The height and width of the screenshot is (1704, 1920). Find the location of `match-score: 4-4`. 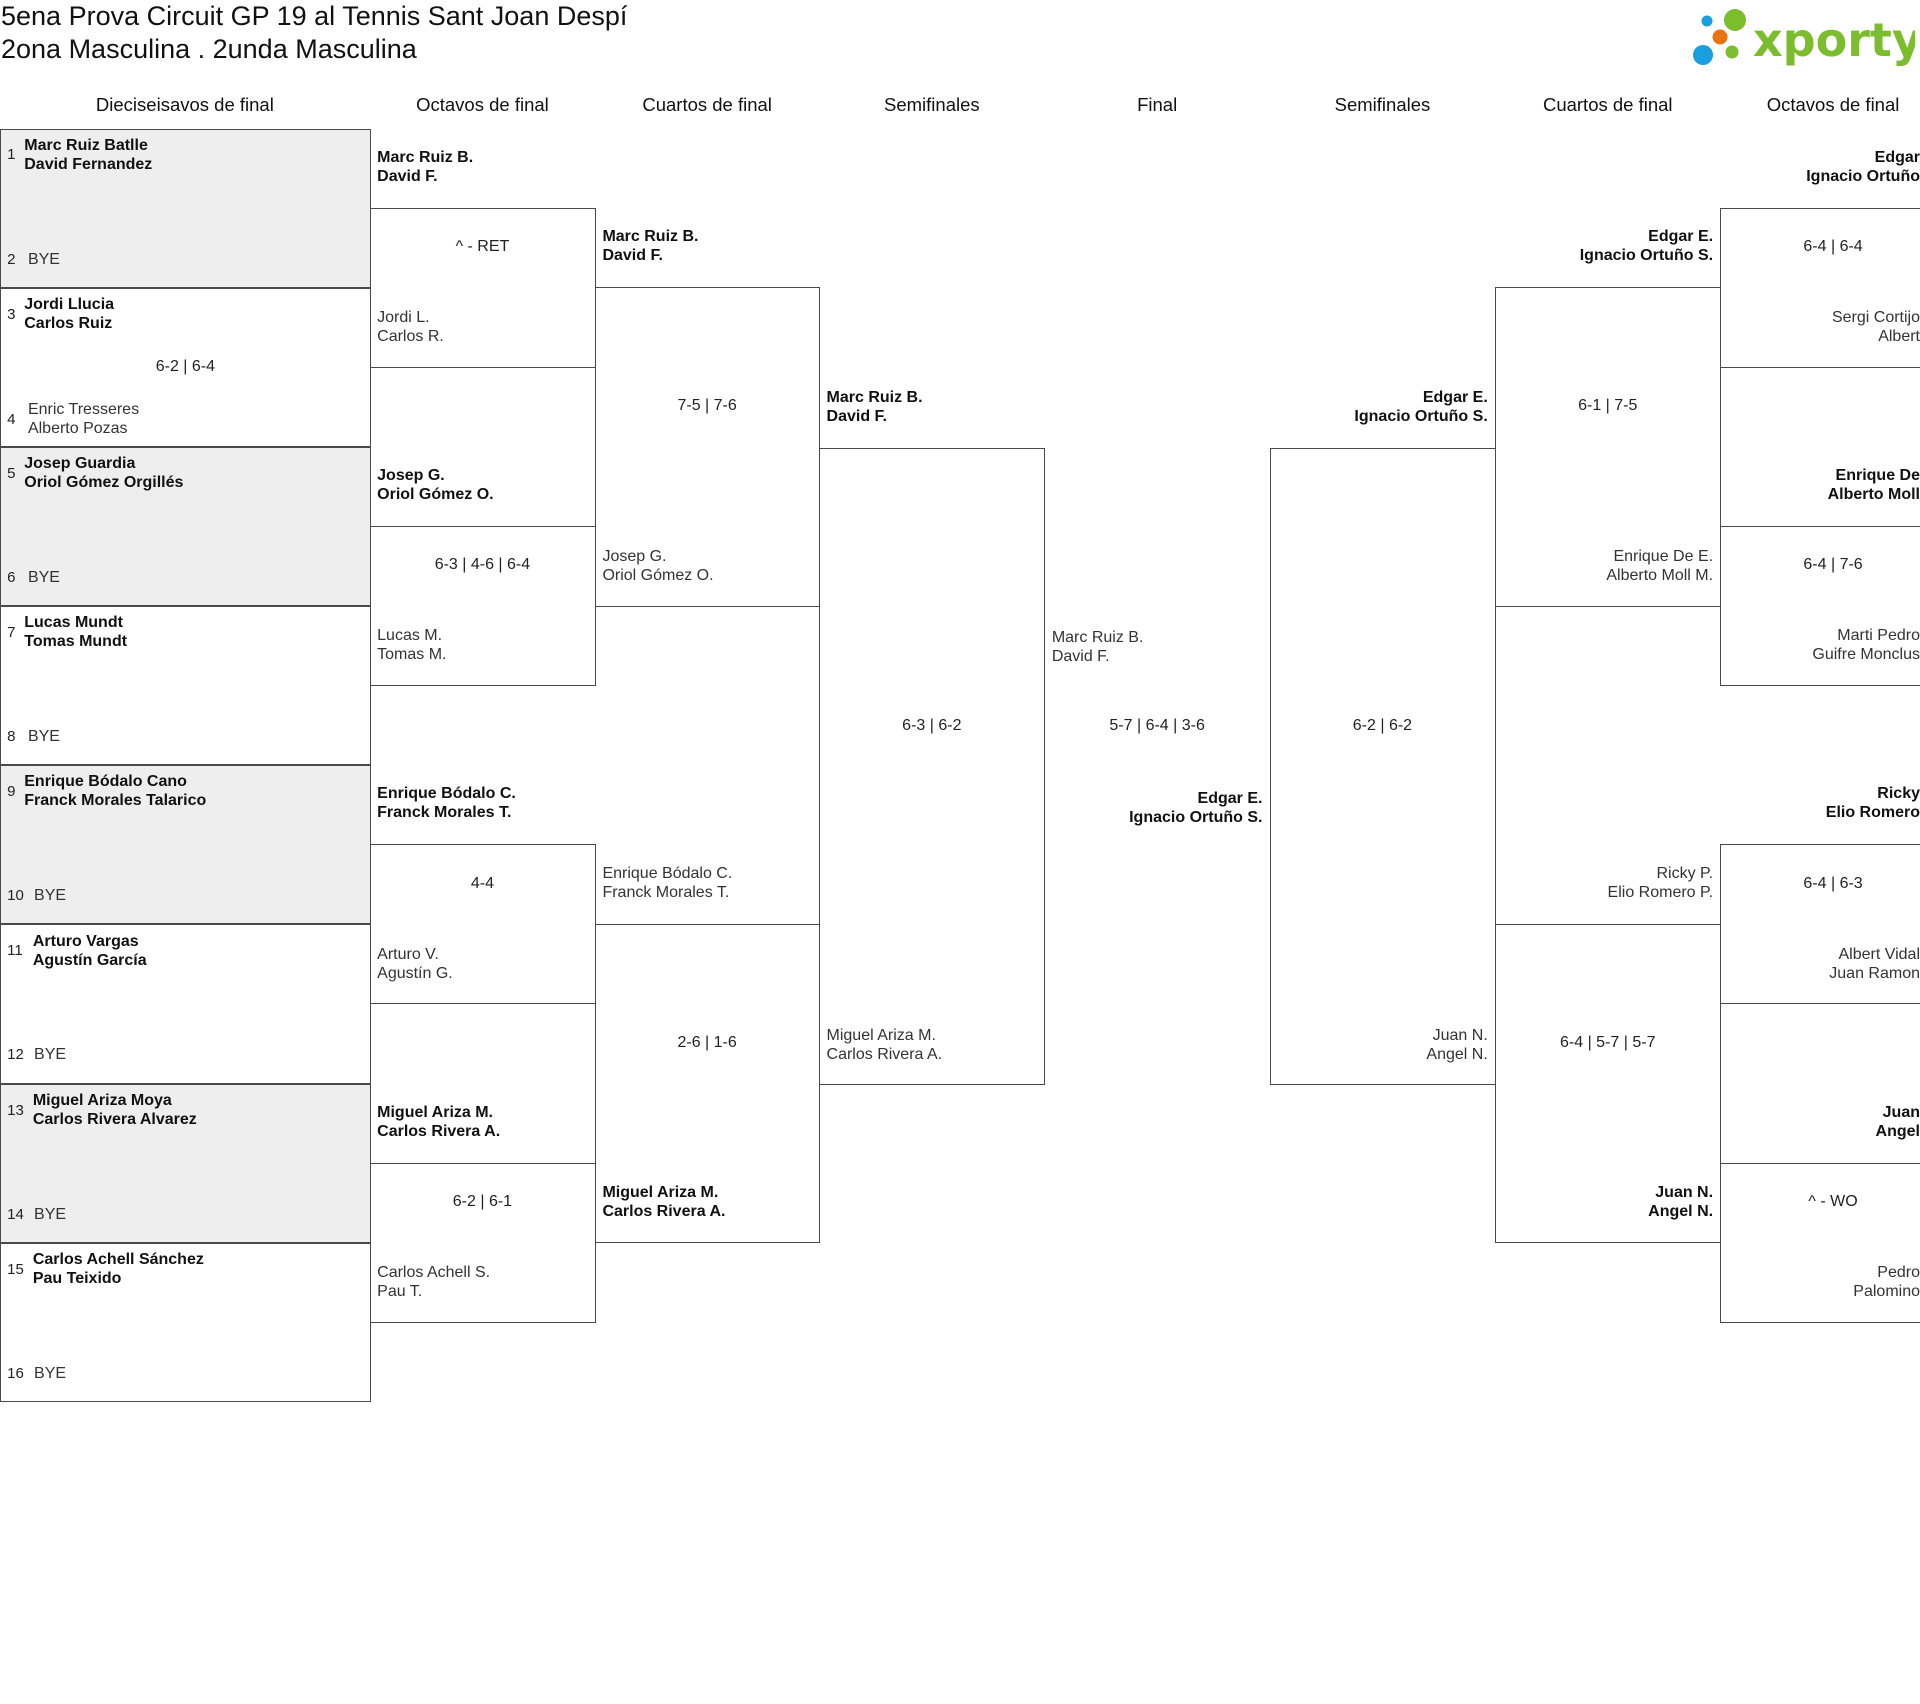

match-score: 4-4 is located at coordinates (482, 883).